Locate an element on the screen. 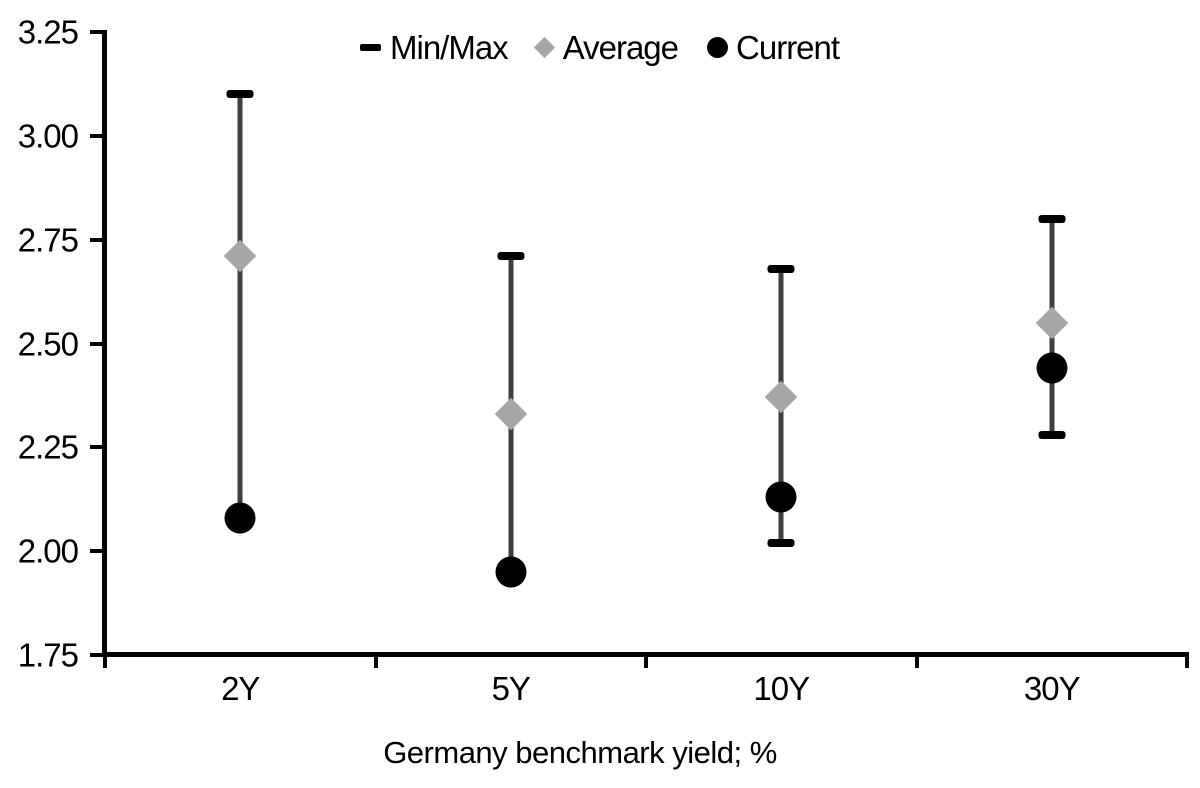 This screenshot has height=788, width=1200. minmax-dash-icon is located at coordinates (370, 47).